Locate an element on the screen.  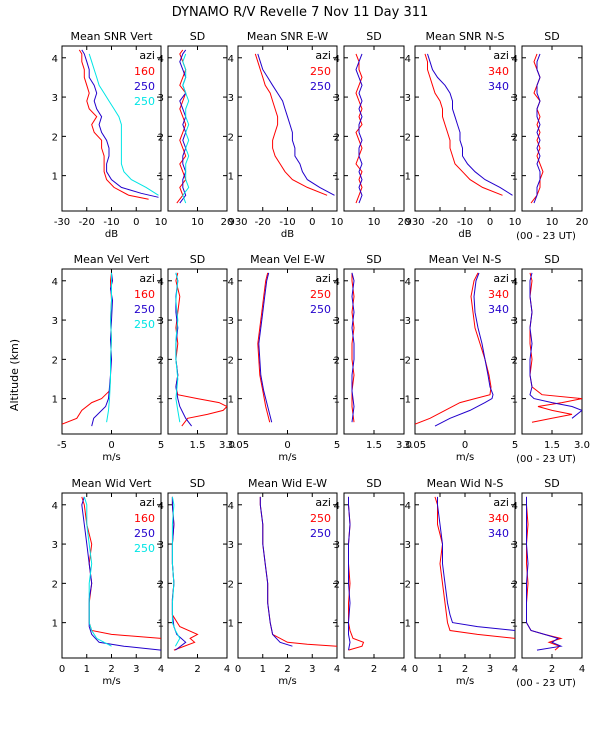
x-tick-label: 20 is located at coordinates (227, 222).